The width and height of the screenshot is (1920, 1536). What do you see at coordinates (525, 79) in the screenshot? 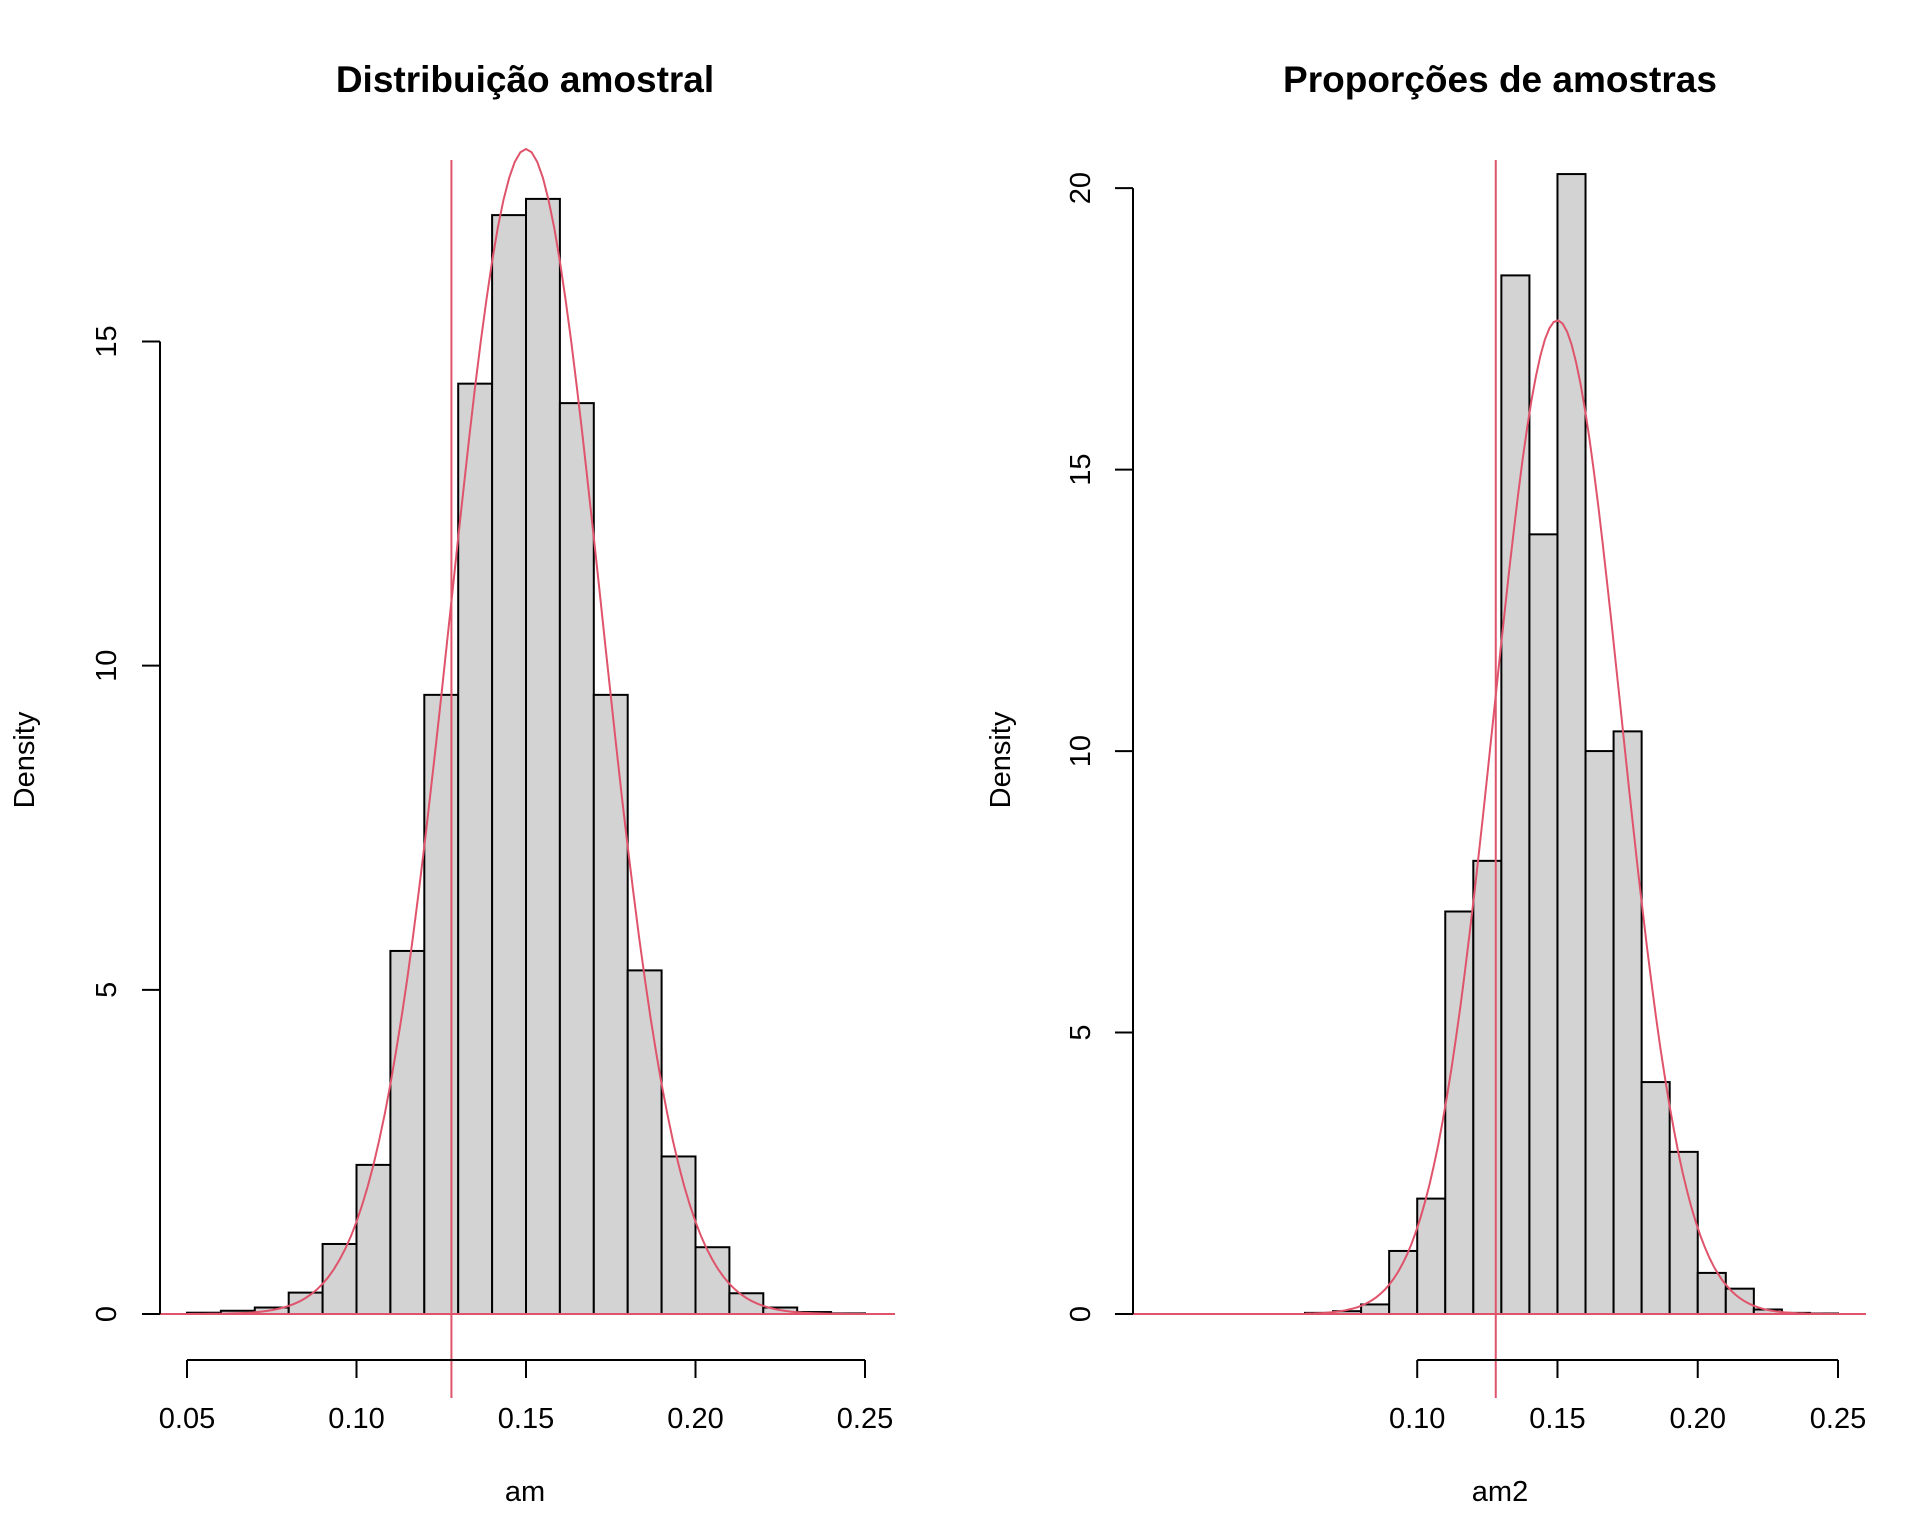
I see `chart-title: Distribuição amostral` at bounding box center [525, 79].